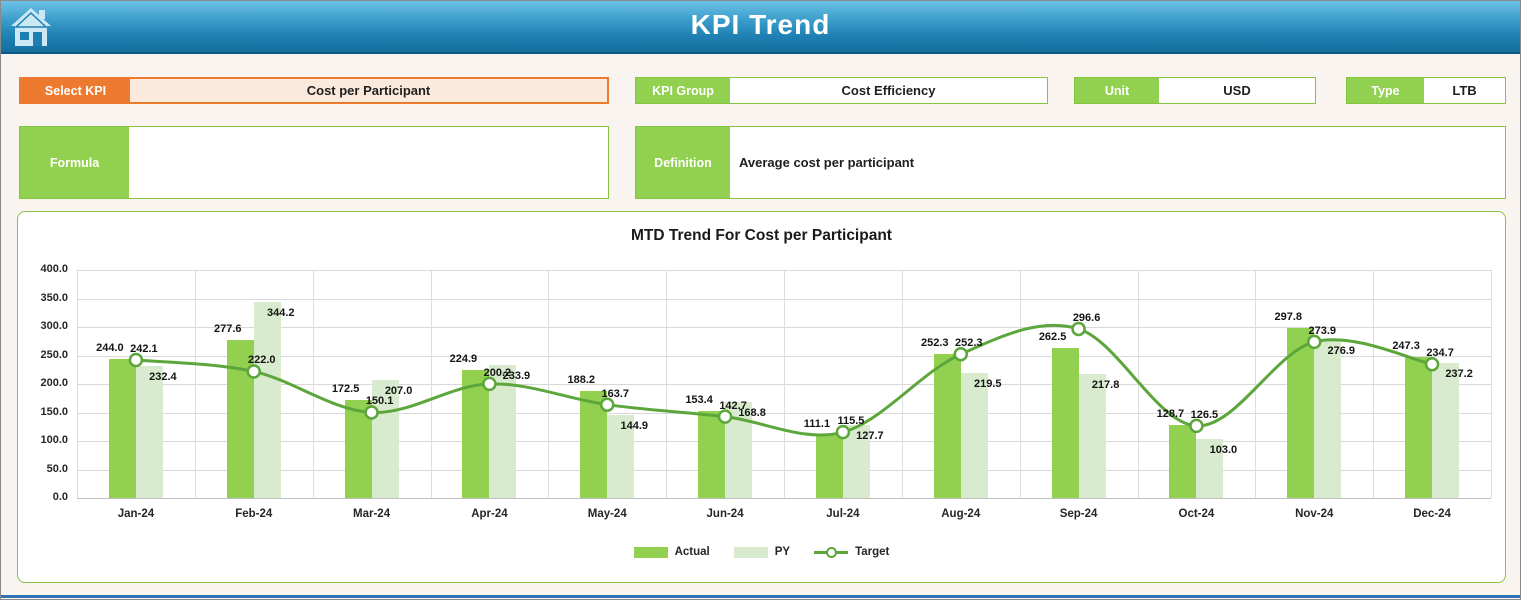  I want to click on data-label-actual: 247.3, so click(1406, 346).